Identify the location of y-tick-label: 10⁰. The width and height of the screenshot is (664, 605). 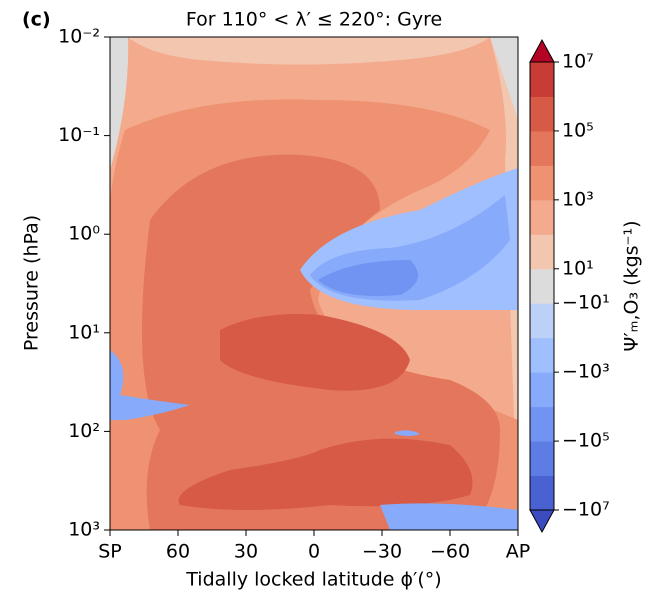
(84, 234).